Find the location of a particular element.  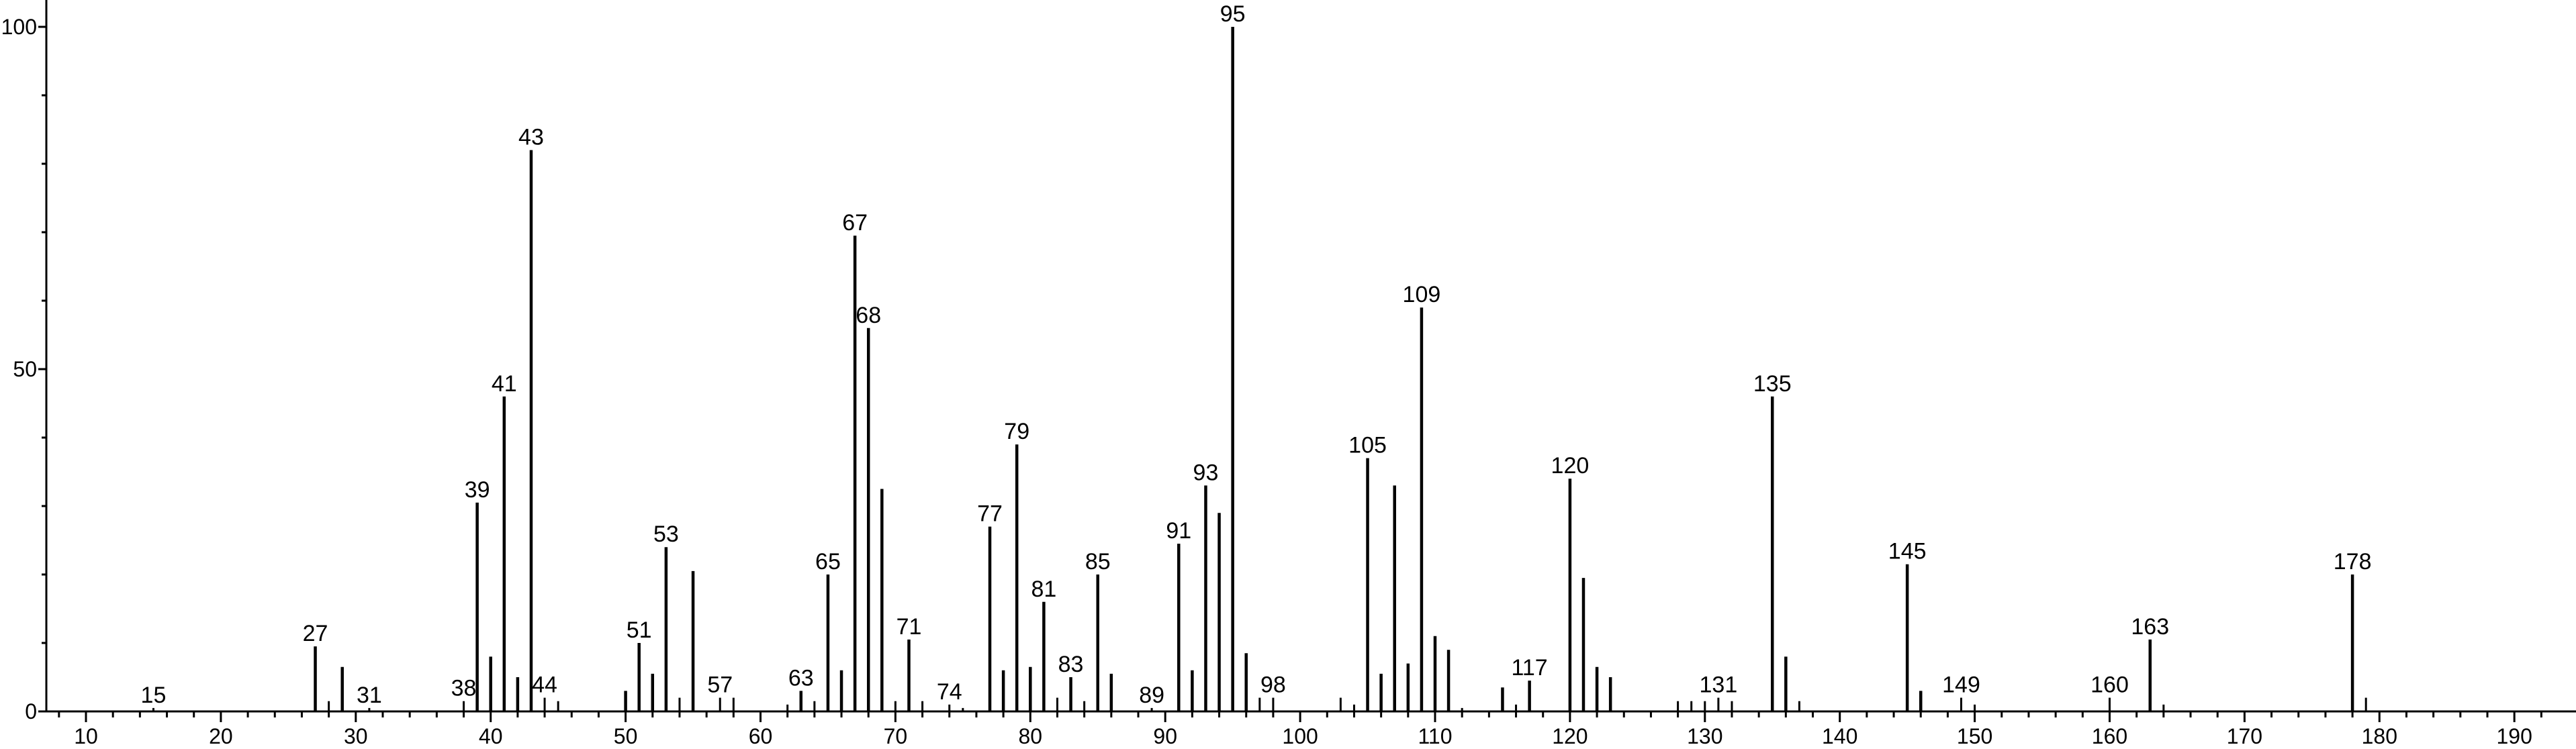

peak-label: 67 is located at coordinates (855, 223).